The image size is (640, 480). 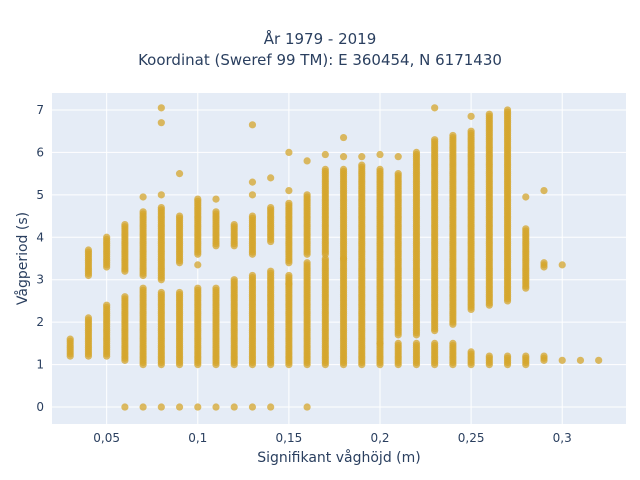 I want to click on x-tick-label: 0,2, so click(x=379, y=438).